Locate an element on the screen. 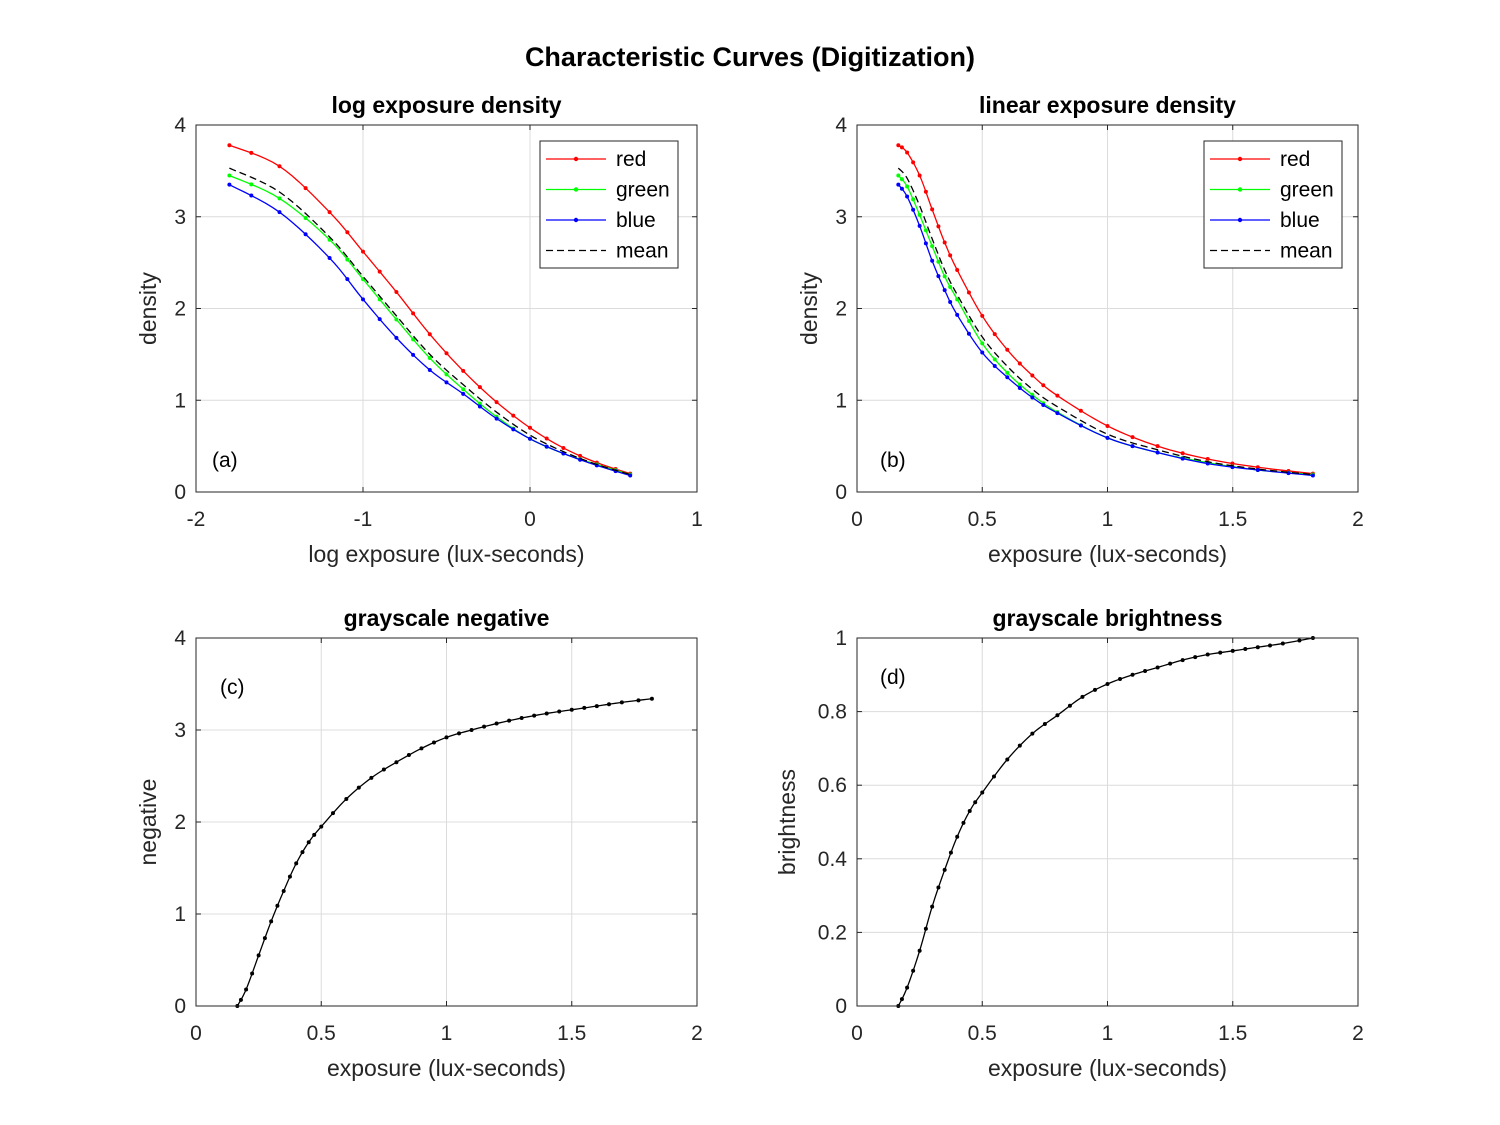  legend-marker-green is located at coordinates (576, 189).